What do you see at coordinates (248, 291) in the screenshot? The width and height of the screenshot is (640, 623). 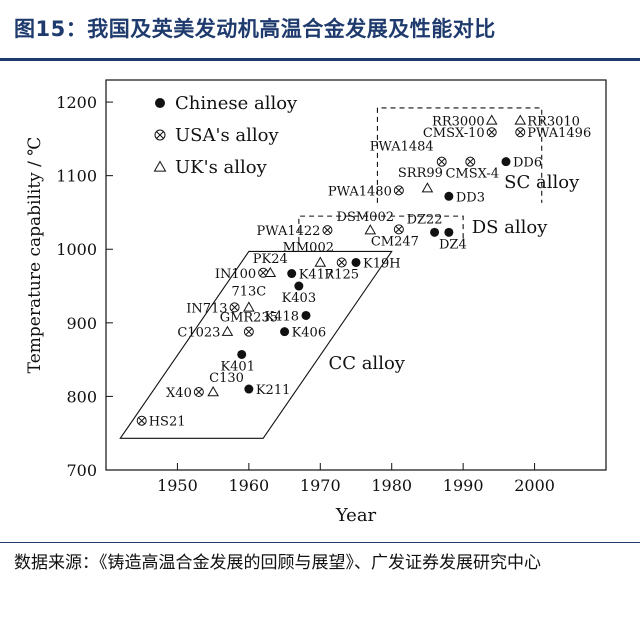 I see `point-label: 713C` at bounding box center [248, 291].